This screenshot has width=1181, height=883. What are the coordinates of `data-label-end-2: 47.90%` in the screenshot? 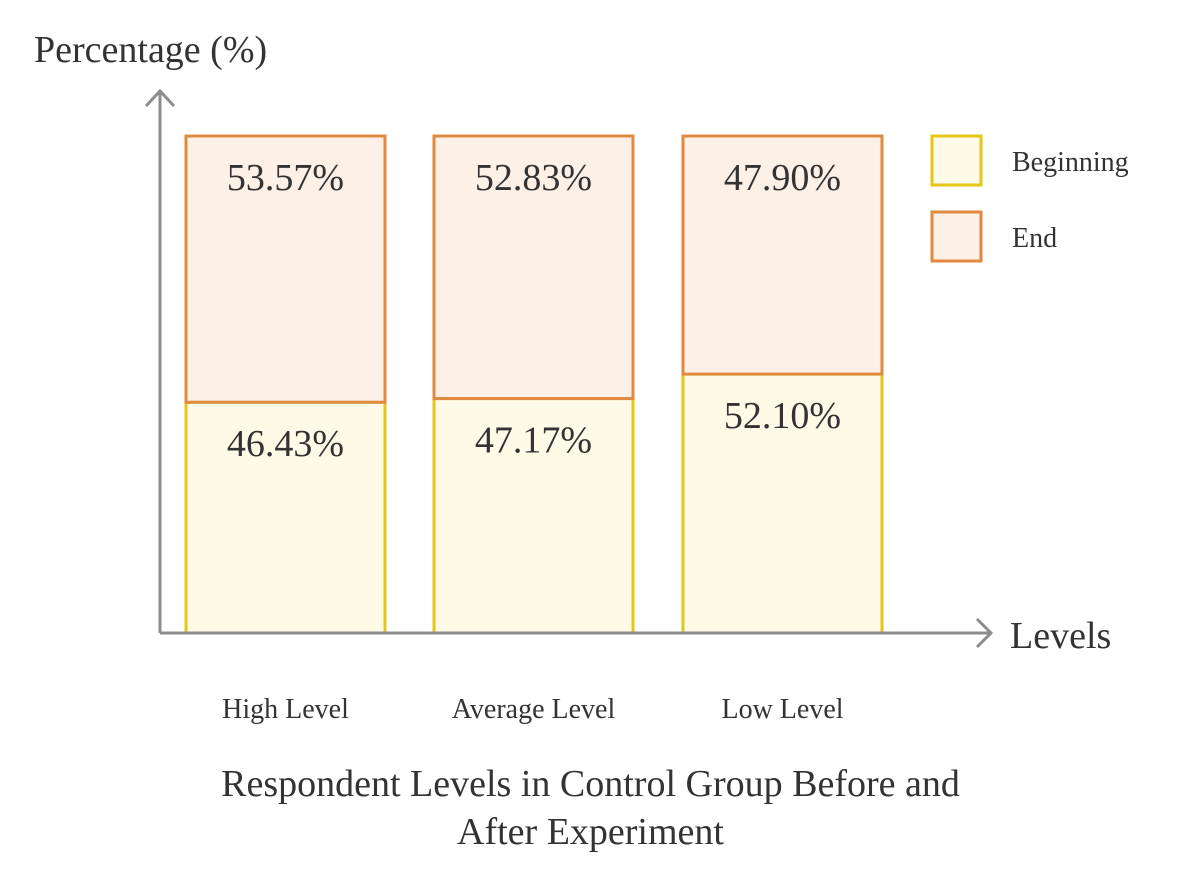 It's located at (782, 178).